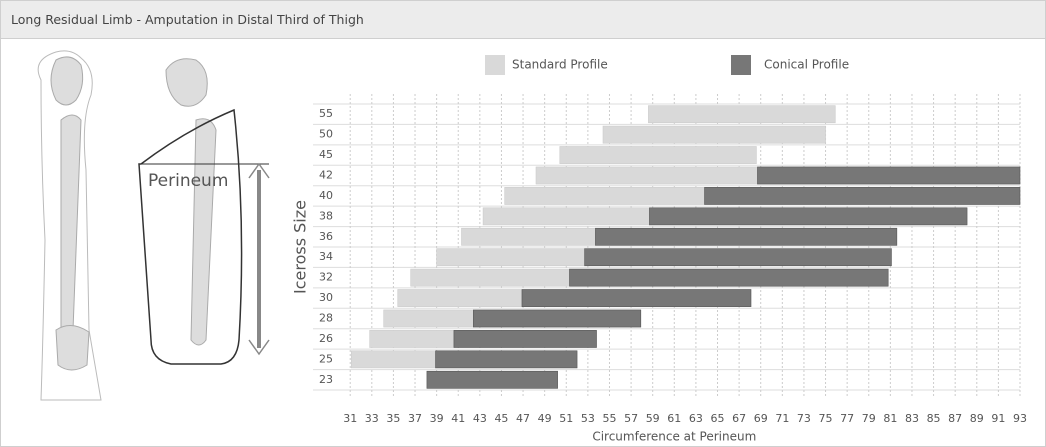 The height and width of the screenshot is (447, 1046). I want to click on y-tick-label: 26, so click(326, 338).